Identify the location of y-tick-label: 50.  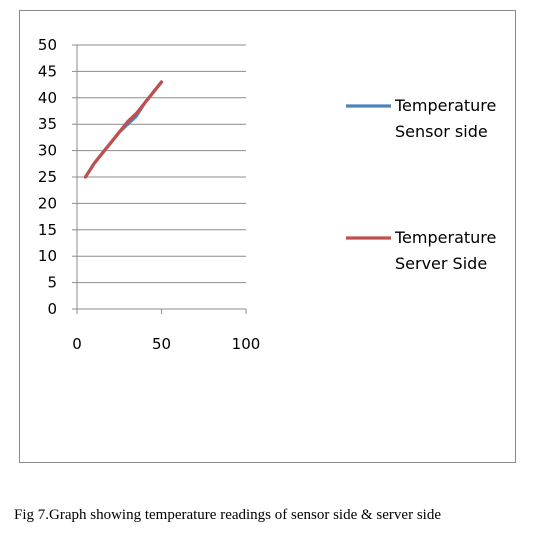
(47, 45).